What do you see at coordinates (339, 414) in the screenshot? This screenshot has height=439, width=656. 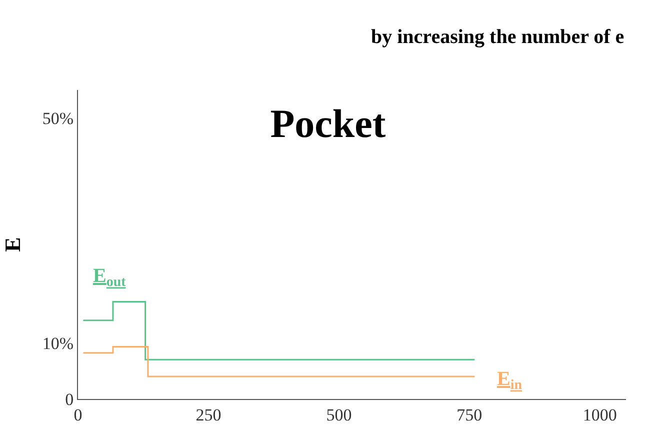 I see `x-tick-label: 500` at bounding box center [339, 414].